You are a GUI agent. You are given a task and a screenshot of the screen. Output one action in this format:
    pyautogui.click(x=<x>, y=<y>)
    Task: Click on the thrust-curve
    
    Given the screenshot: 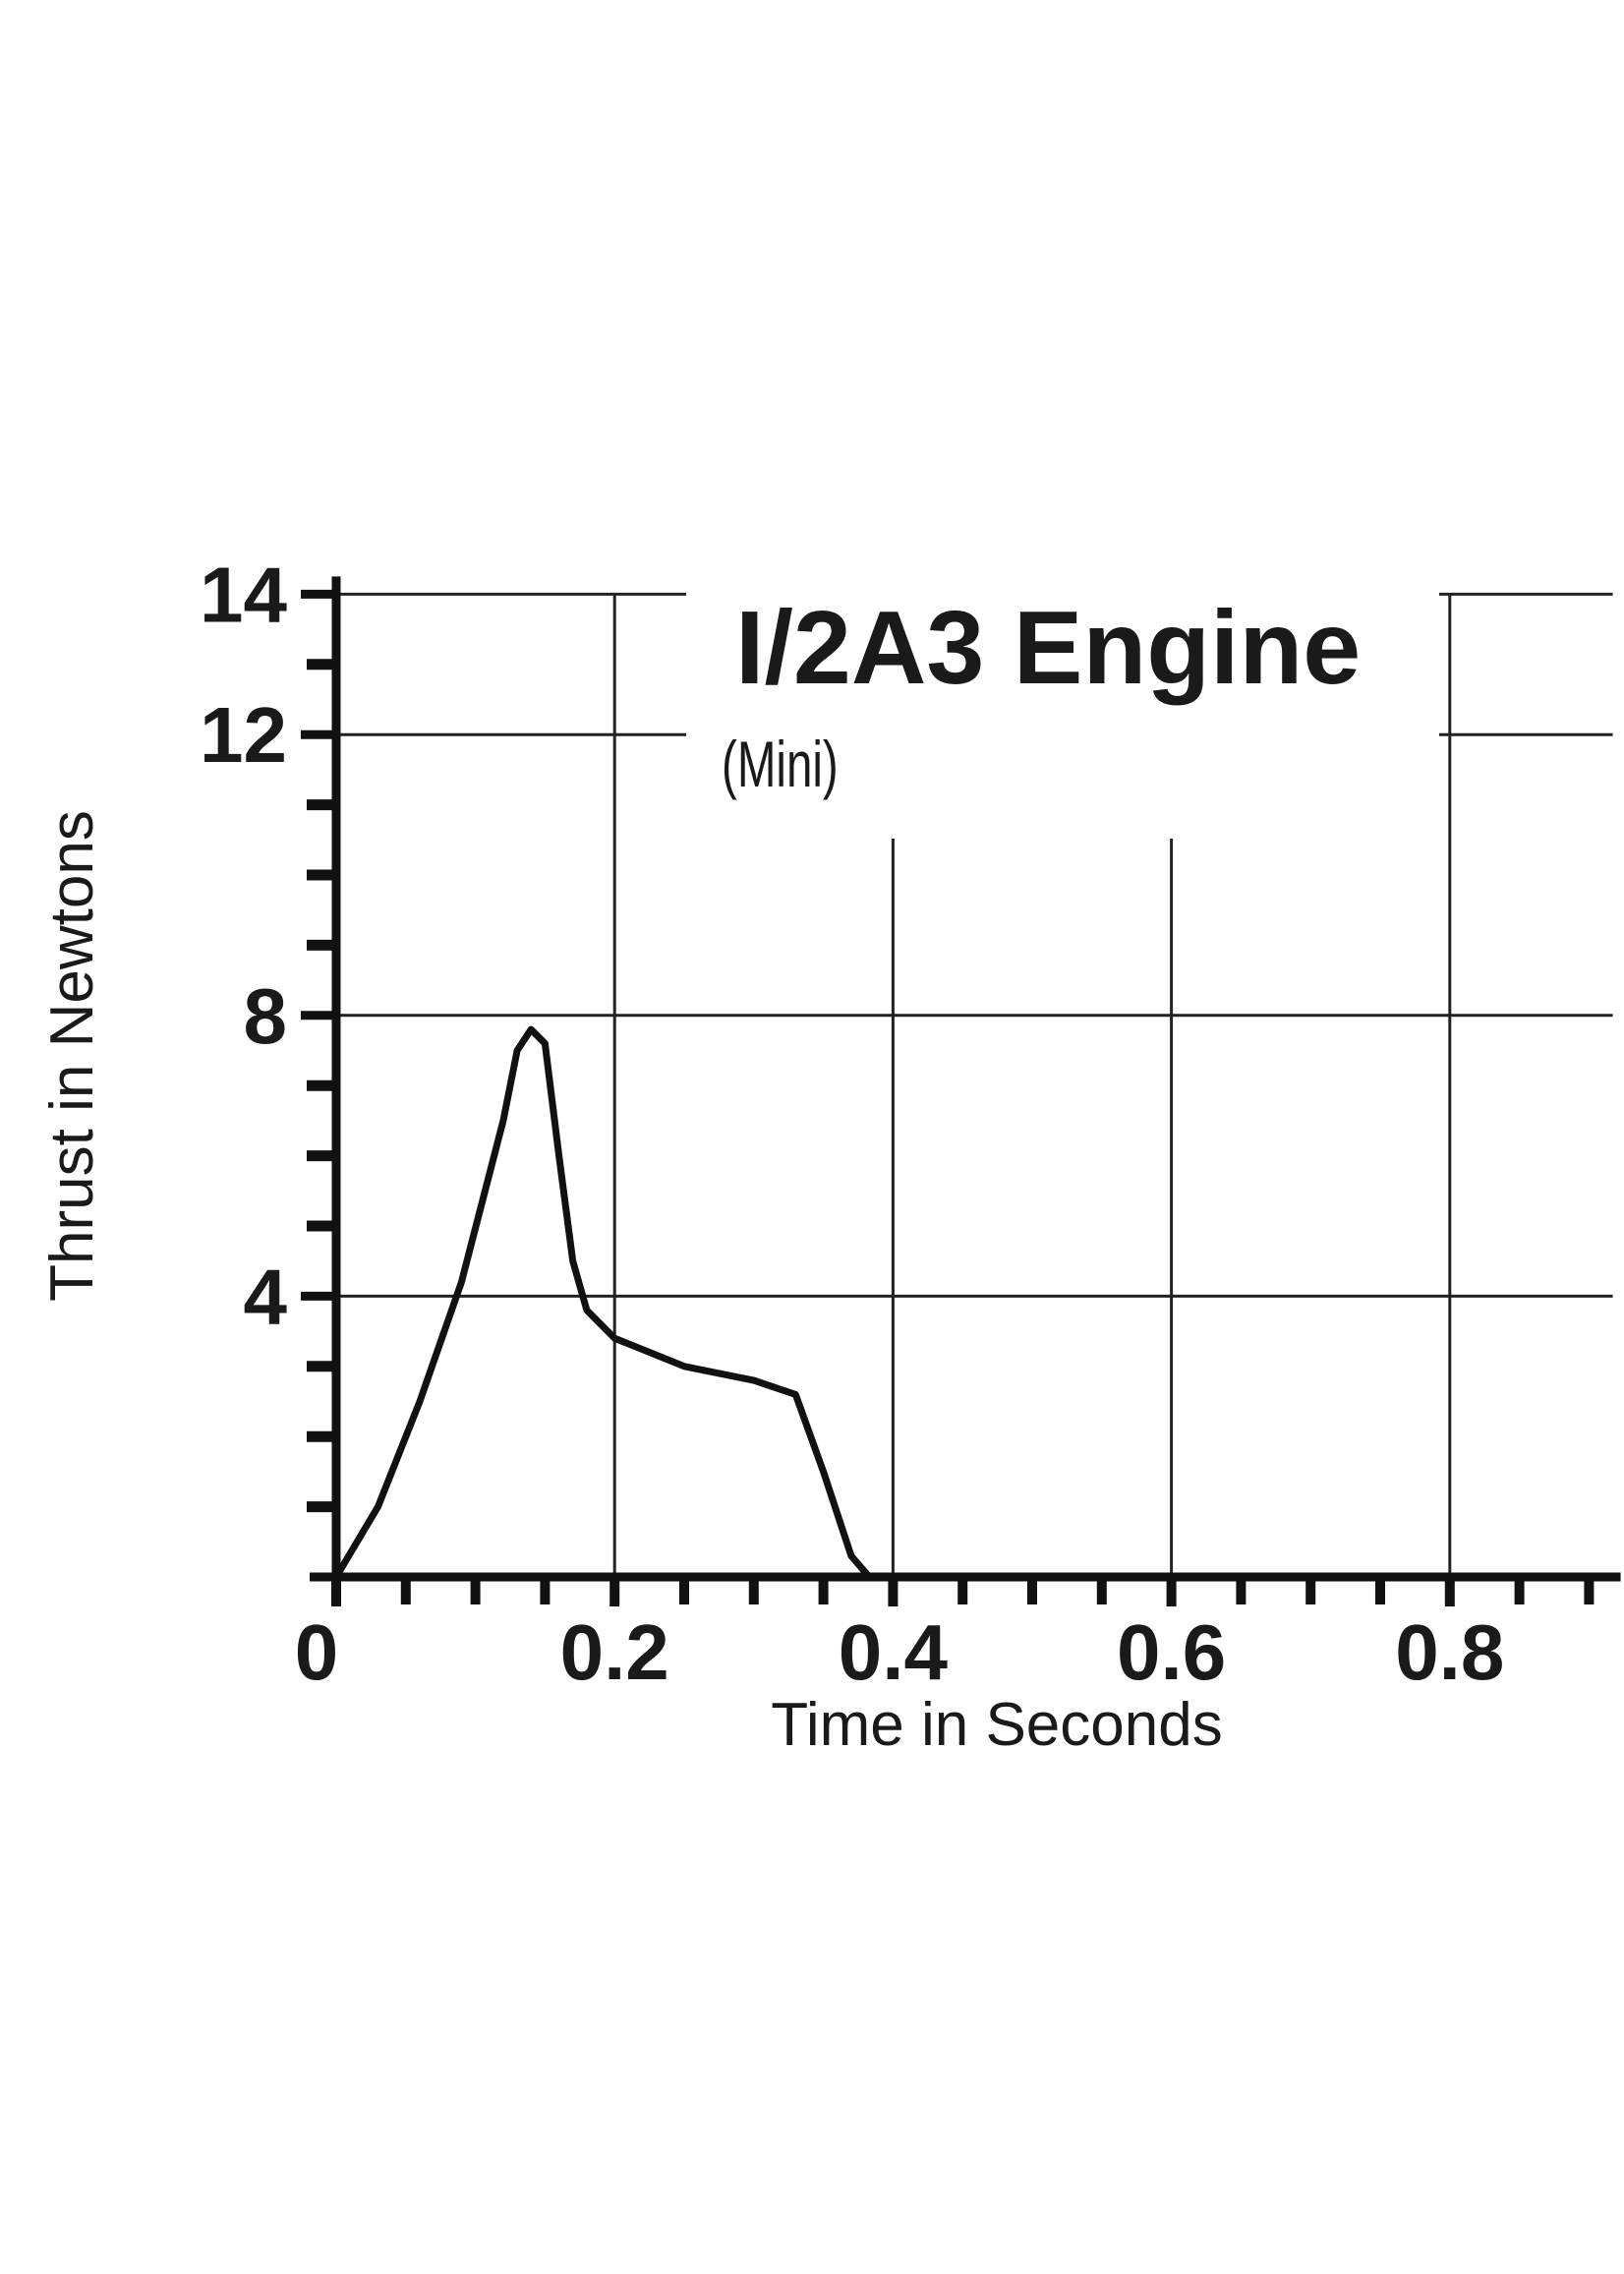 What is the action you would take?
    pyautogui.click(x=602, y=1303)
    